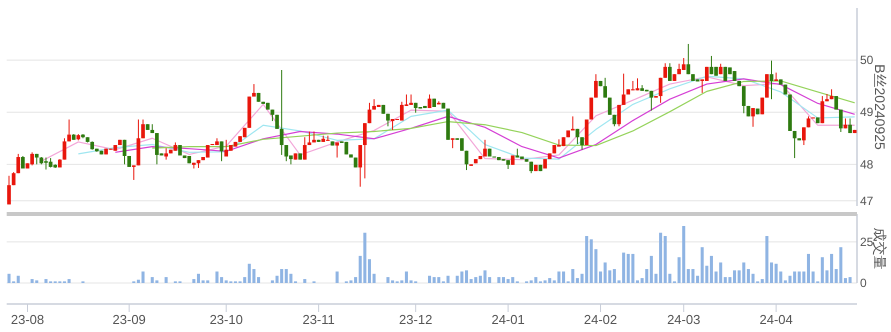 This screenshot has width=891, height=332. Describe the element at coordinates (867, 164) in the screenshot. I see `y-tick-label: 48` at that location.